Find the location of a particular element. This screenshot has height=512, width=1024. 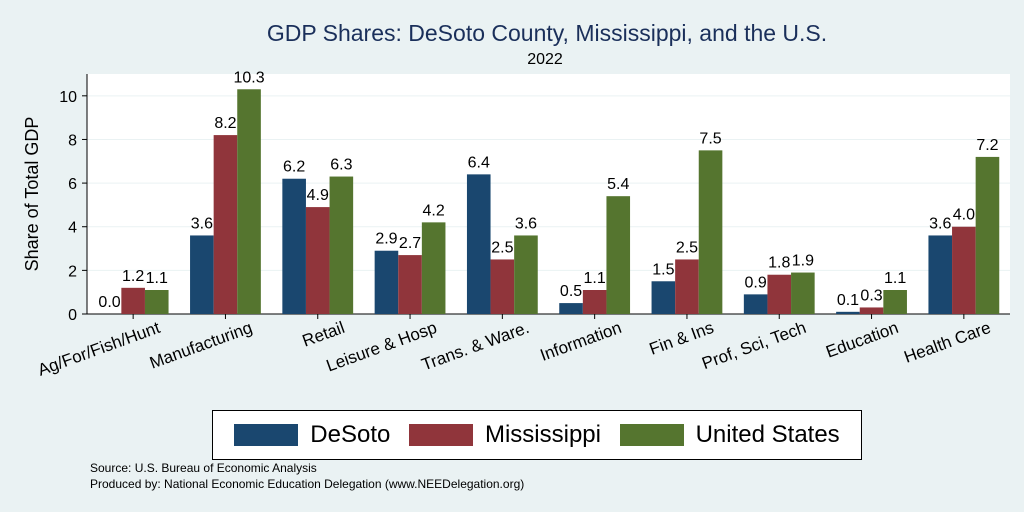

bar-united-states-retail is located at coordinates (341, 245).